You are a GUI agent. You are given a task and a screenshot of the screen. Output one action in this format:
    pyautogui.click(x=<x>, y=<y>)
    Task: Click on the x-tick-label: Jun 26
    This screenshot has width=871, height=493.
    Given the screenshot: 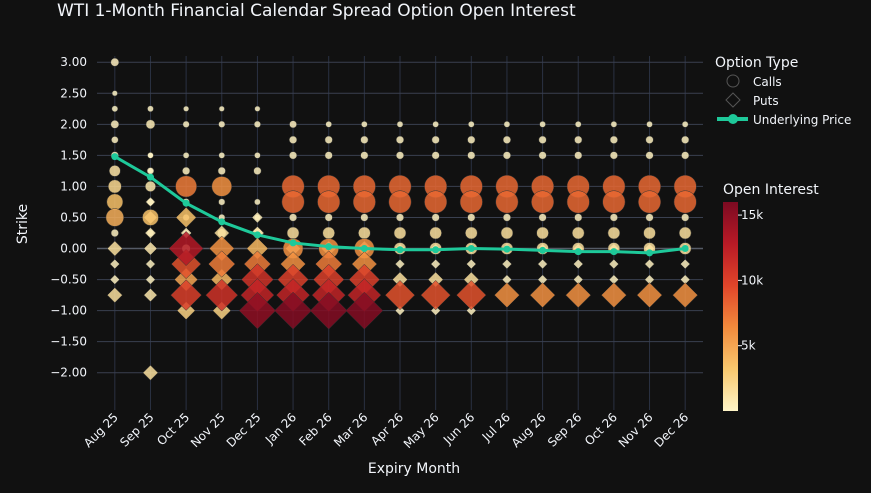 What is the action you would take?
    pyautogui.click(x=458, y=428)
    